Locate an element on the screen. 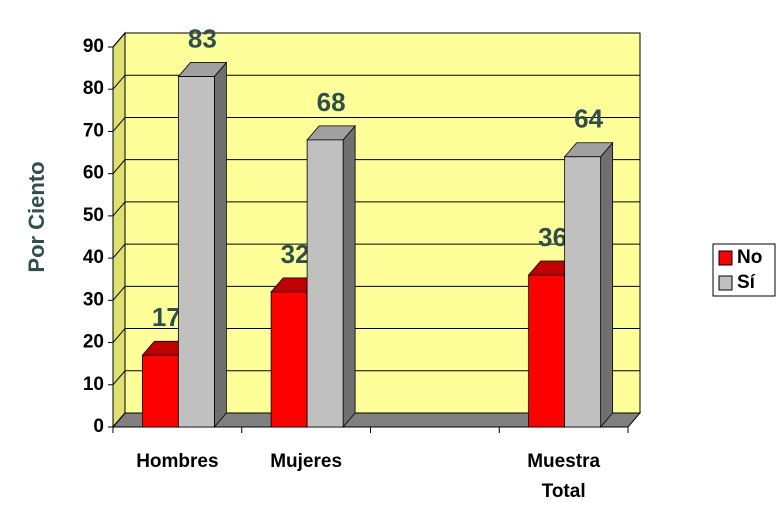 This screenshot has height=511, width=778. y-tick-label: 50 is located at coordinates (93, 215).